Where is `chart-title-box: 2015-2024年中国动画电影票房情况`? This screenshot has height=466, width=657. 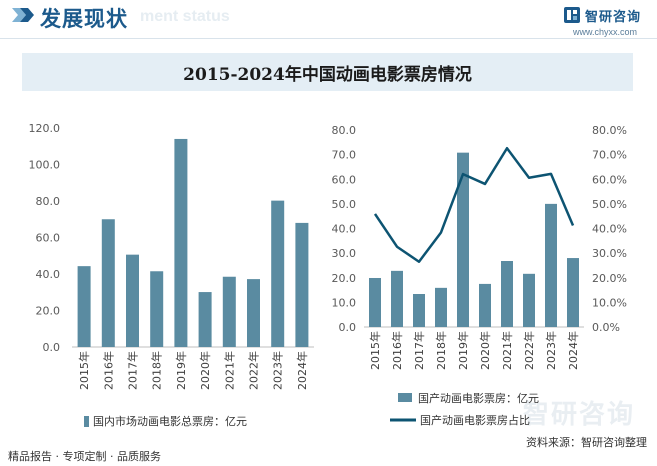 chart-title-box: 2015-2024年中国动画电影票房情况 is located at coordinates (327, 72).